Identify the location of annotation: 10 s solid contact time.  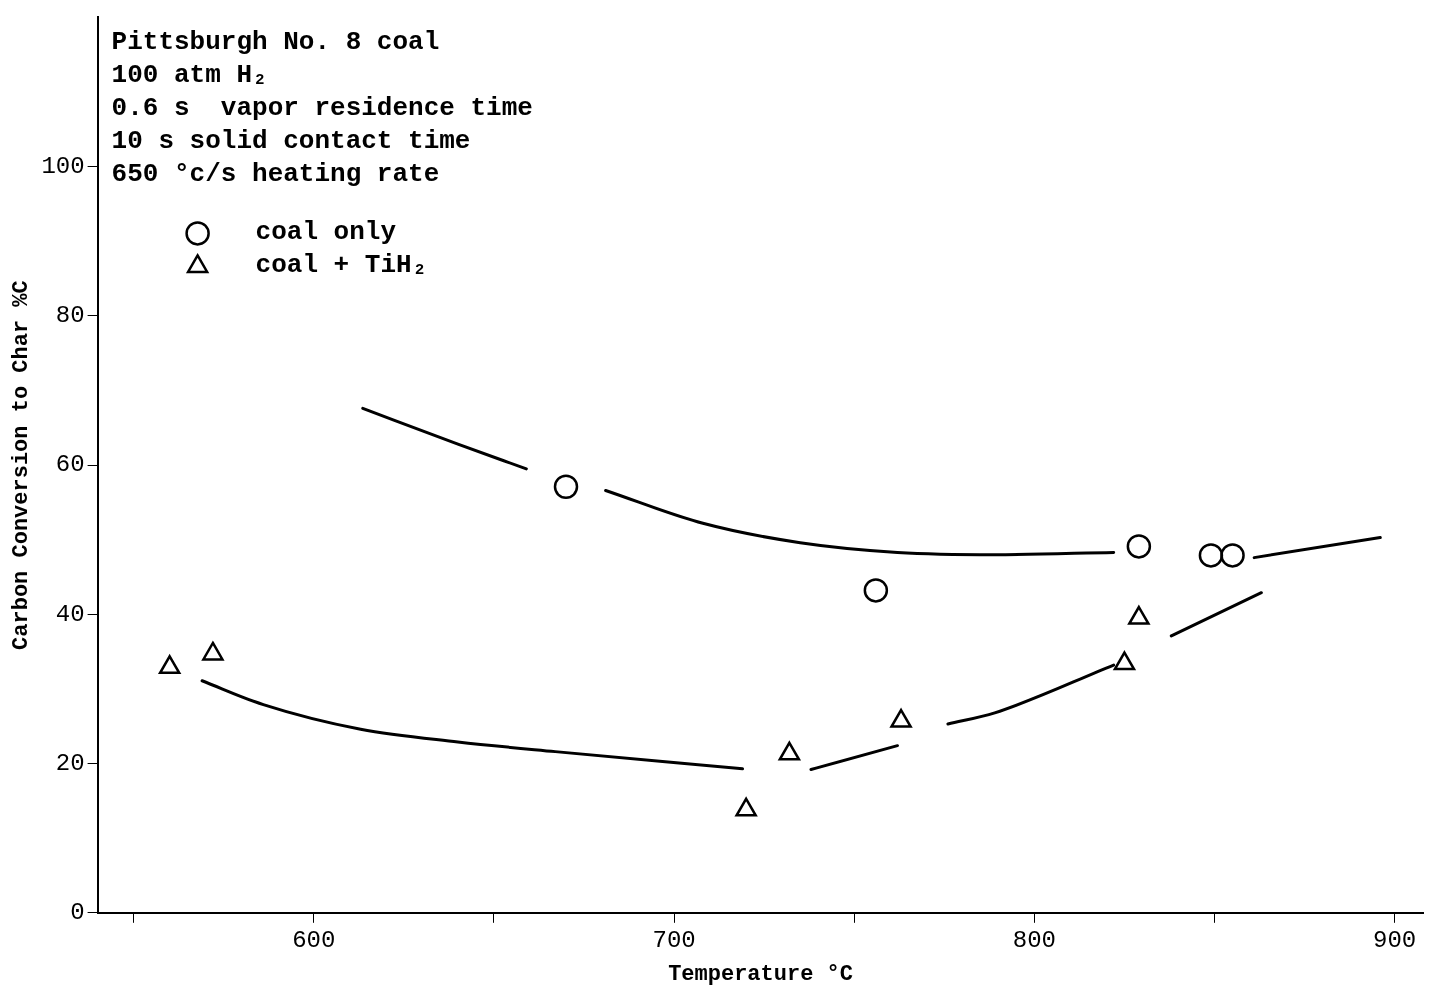
(291, 140).